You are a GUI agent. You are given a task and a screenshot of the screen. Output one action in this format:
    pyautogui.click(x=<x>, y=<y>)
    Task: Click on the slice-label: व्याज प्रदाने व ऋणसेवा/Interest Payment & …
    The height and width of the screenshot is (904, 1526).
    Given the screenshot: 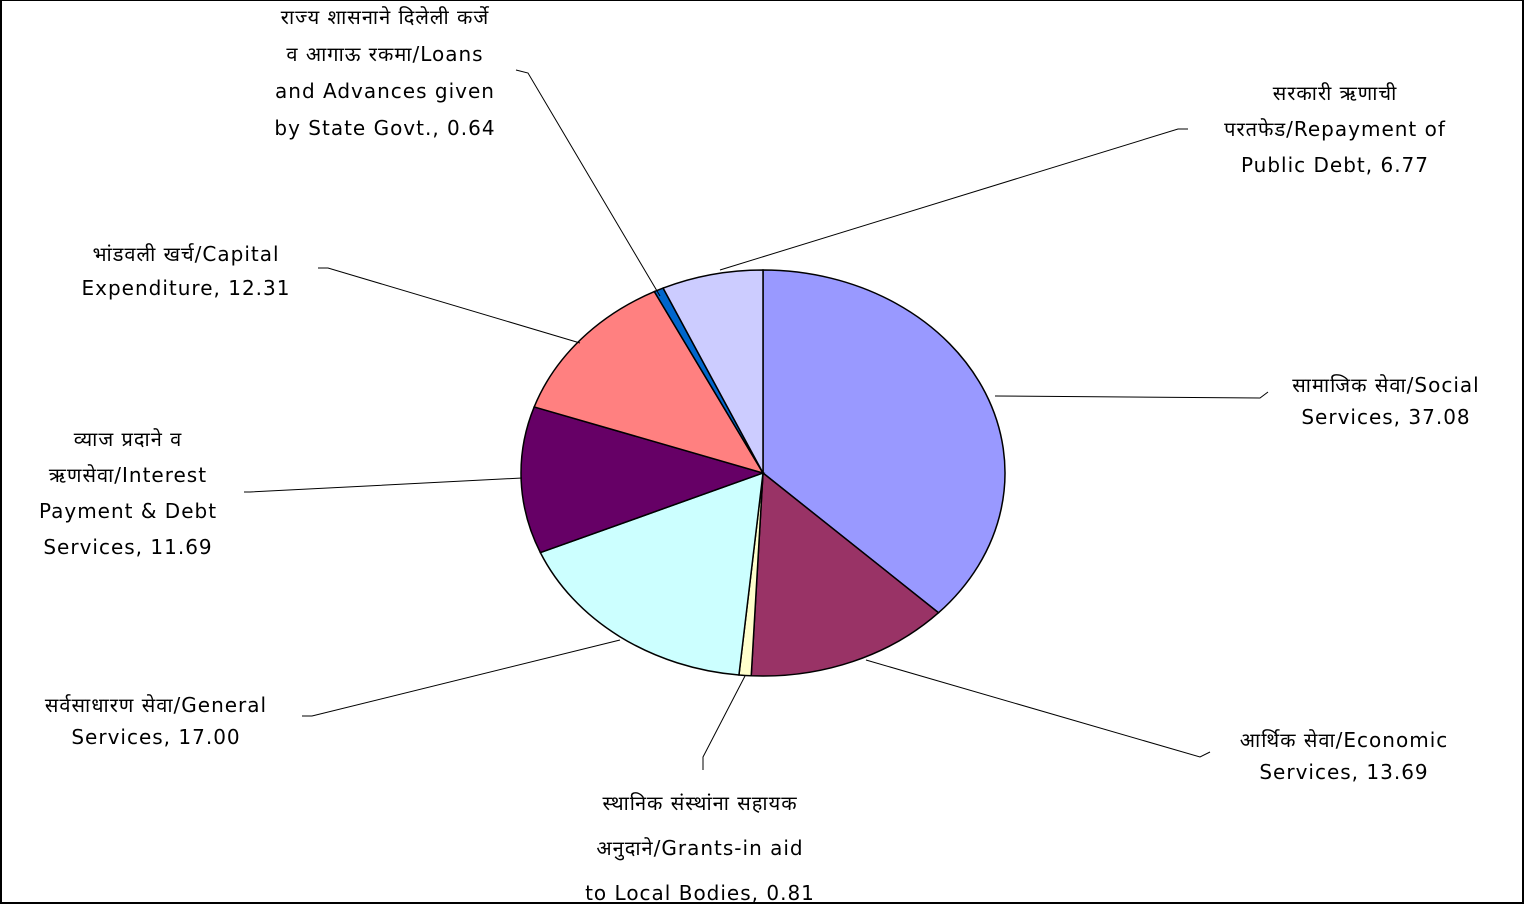 What is the action you would take?
    pyautogui.click(x=128, y=493)
    